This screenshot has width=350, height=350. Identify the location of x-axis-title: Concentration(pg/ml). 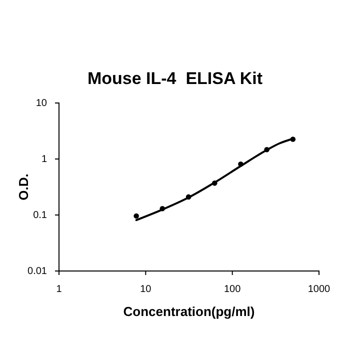
(189, 311).